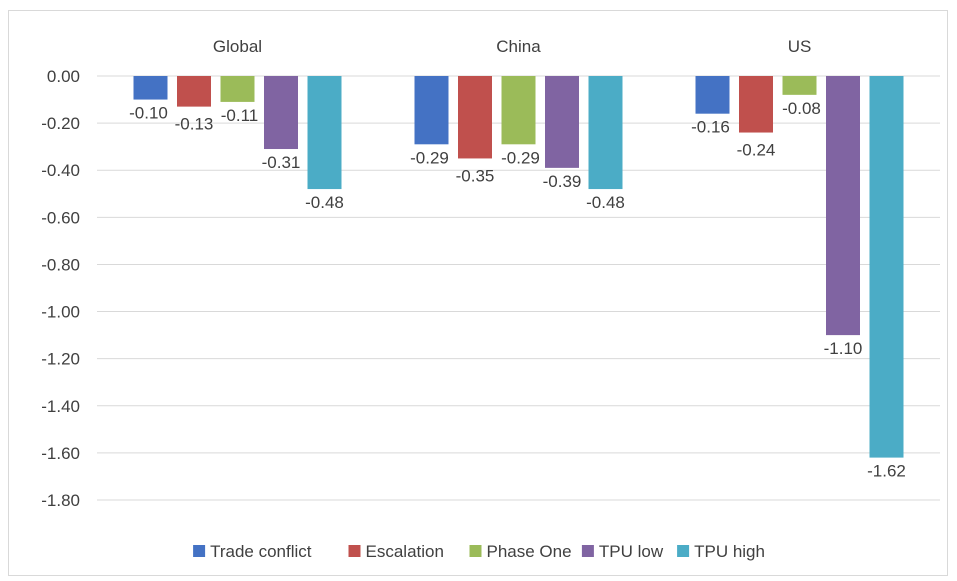 Image resolution: width=957 pixels, height=581 pixels. What do you see at coordinates (60, 312) in the screenshot?
I see `y-tick-label: -1.00` at bounding box center [60, 312].